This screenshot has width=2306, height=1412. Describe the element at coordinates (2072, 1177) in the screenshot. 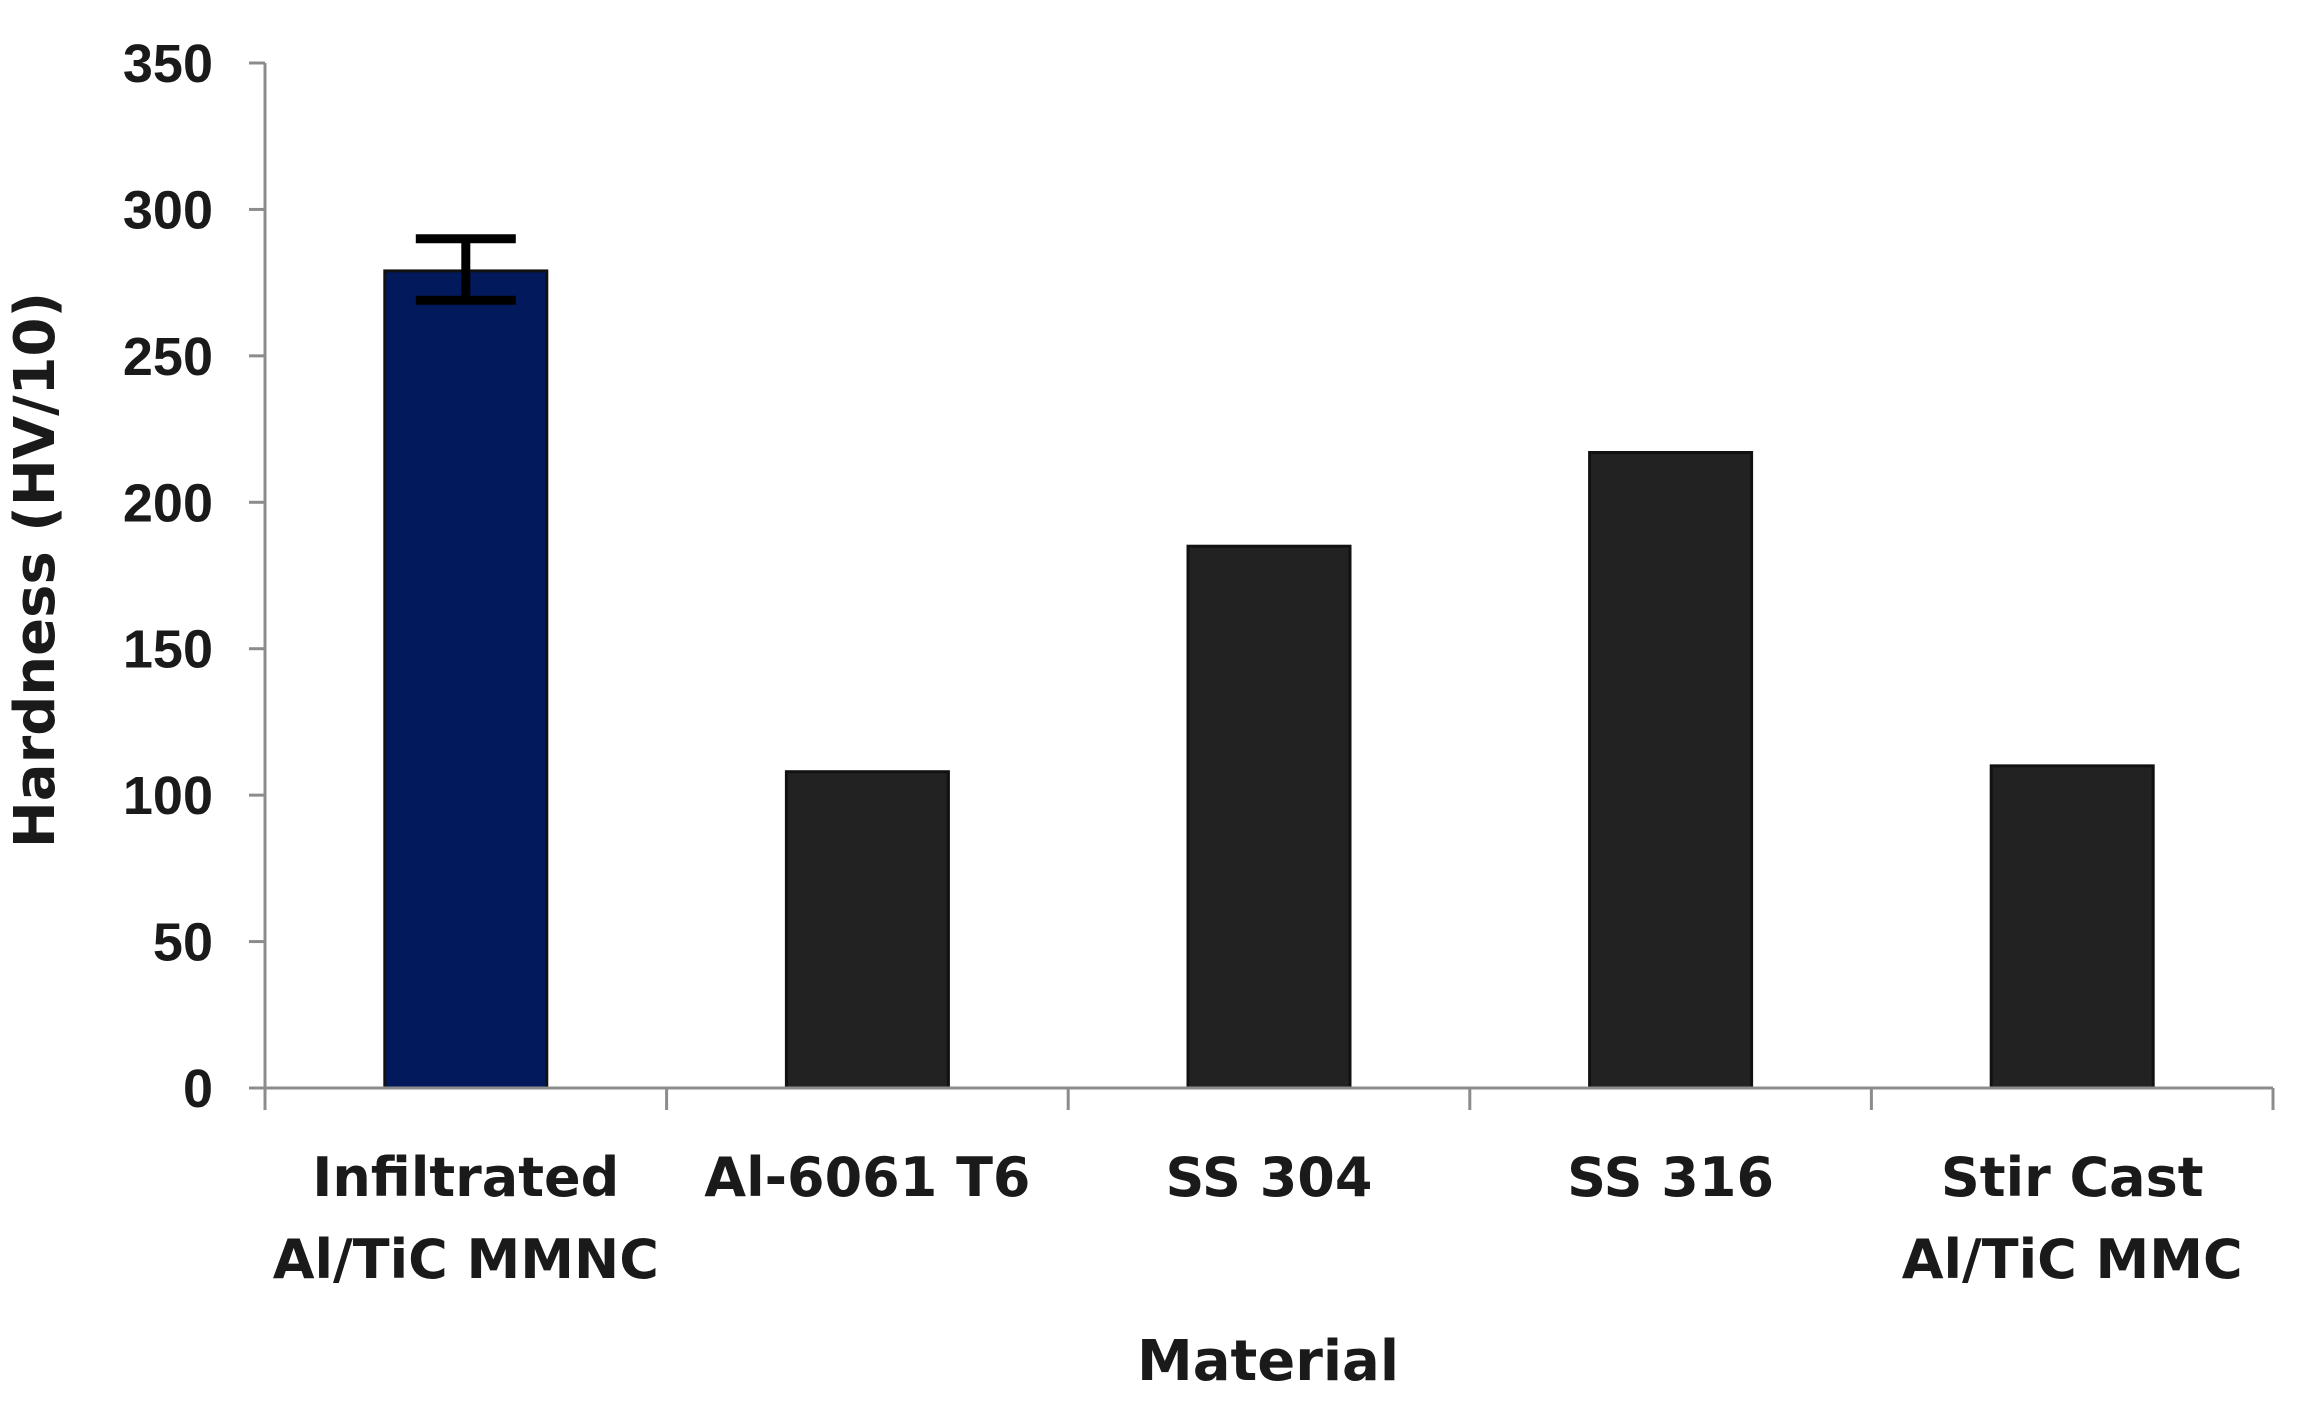

I see `category-label-line: Stir Cast` at that location.